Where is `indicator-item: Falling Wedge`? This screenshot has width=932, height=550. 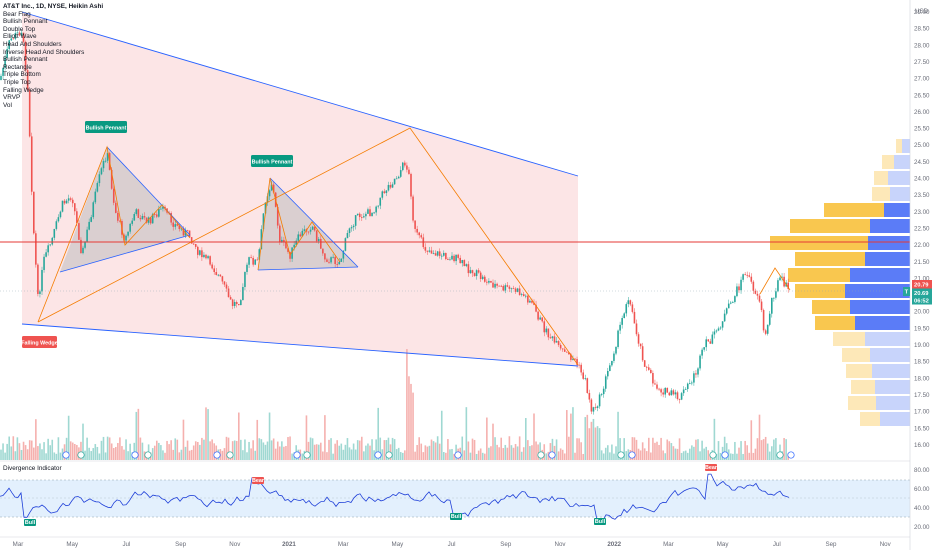
indicator-item: Falling Wedge is located at coordinates (23, 90).